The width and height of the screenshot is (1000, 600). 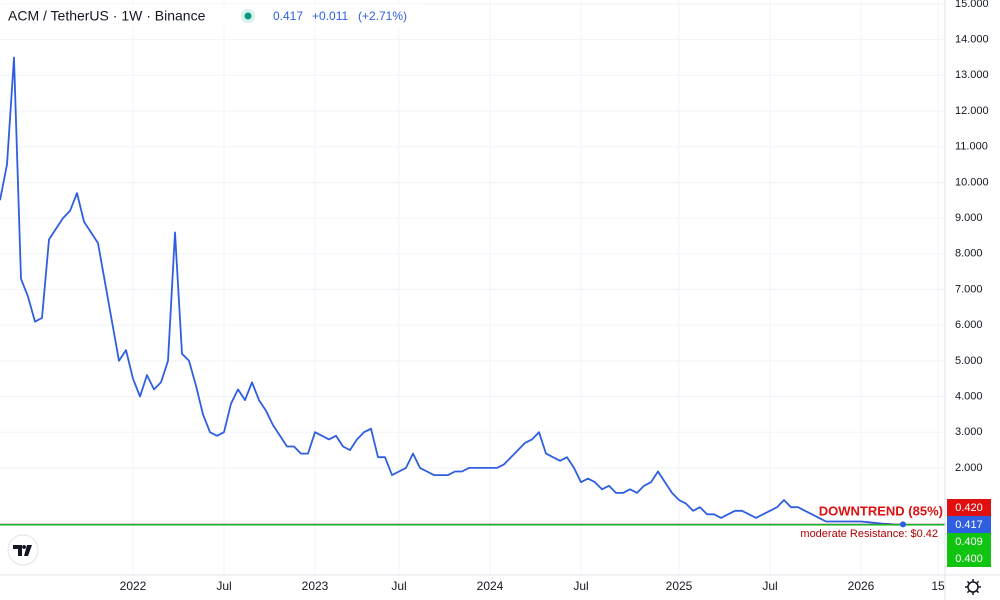 What do you see at coordinates (288, 16) in the screenshot?
I see `header-price: 0.417` at bounding box center [288, 16].